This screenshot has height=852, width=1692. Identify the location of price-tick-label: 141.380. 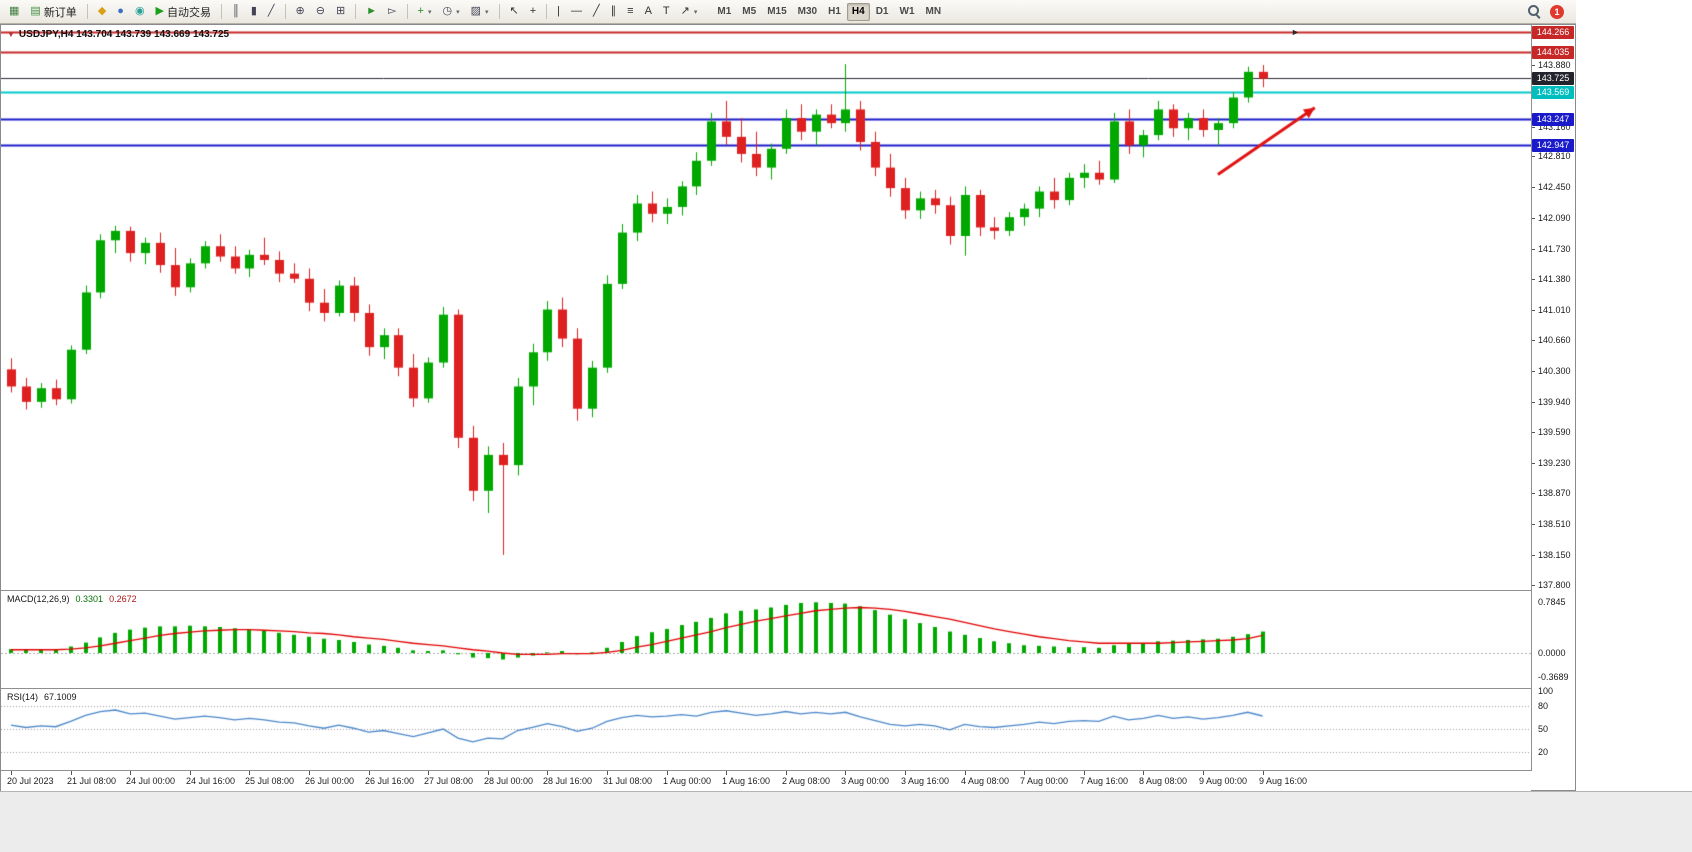
(1554, 279).